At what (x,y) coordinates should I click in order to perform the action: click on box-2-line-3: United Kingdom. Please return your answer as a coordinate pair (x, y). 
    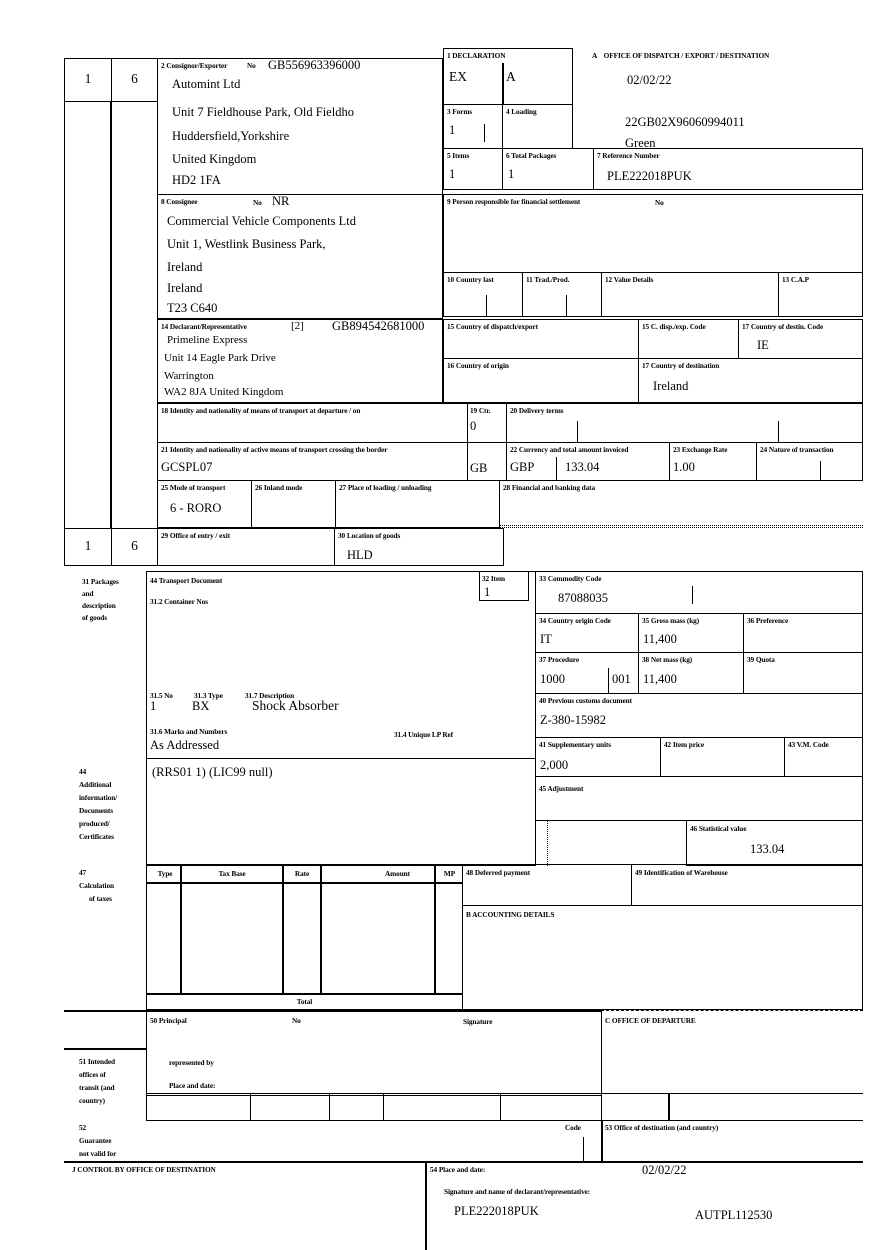
    Looking at the image, I should click on (214, 159).